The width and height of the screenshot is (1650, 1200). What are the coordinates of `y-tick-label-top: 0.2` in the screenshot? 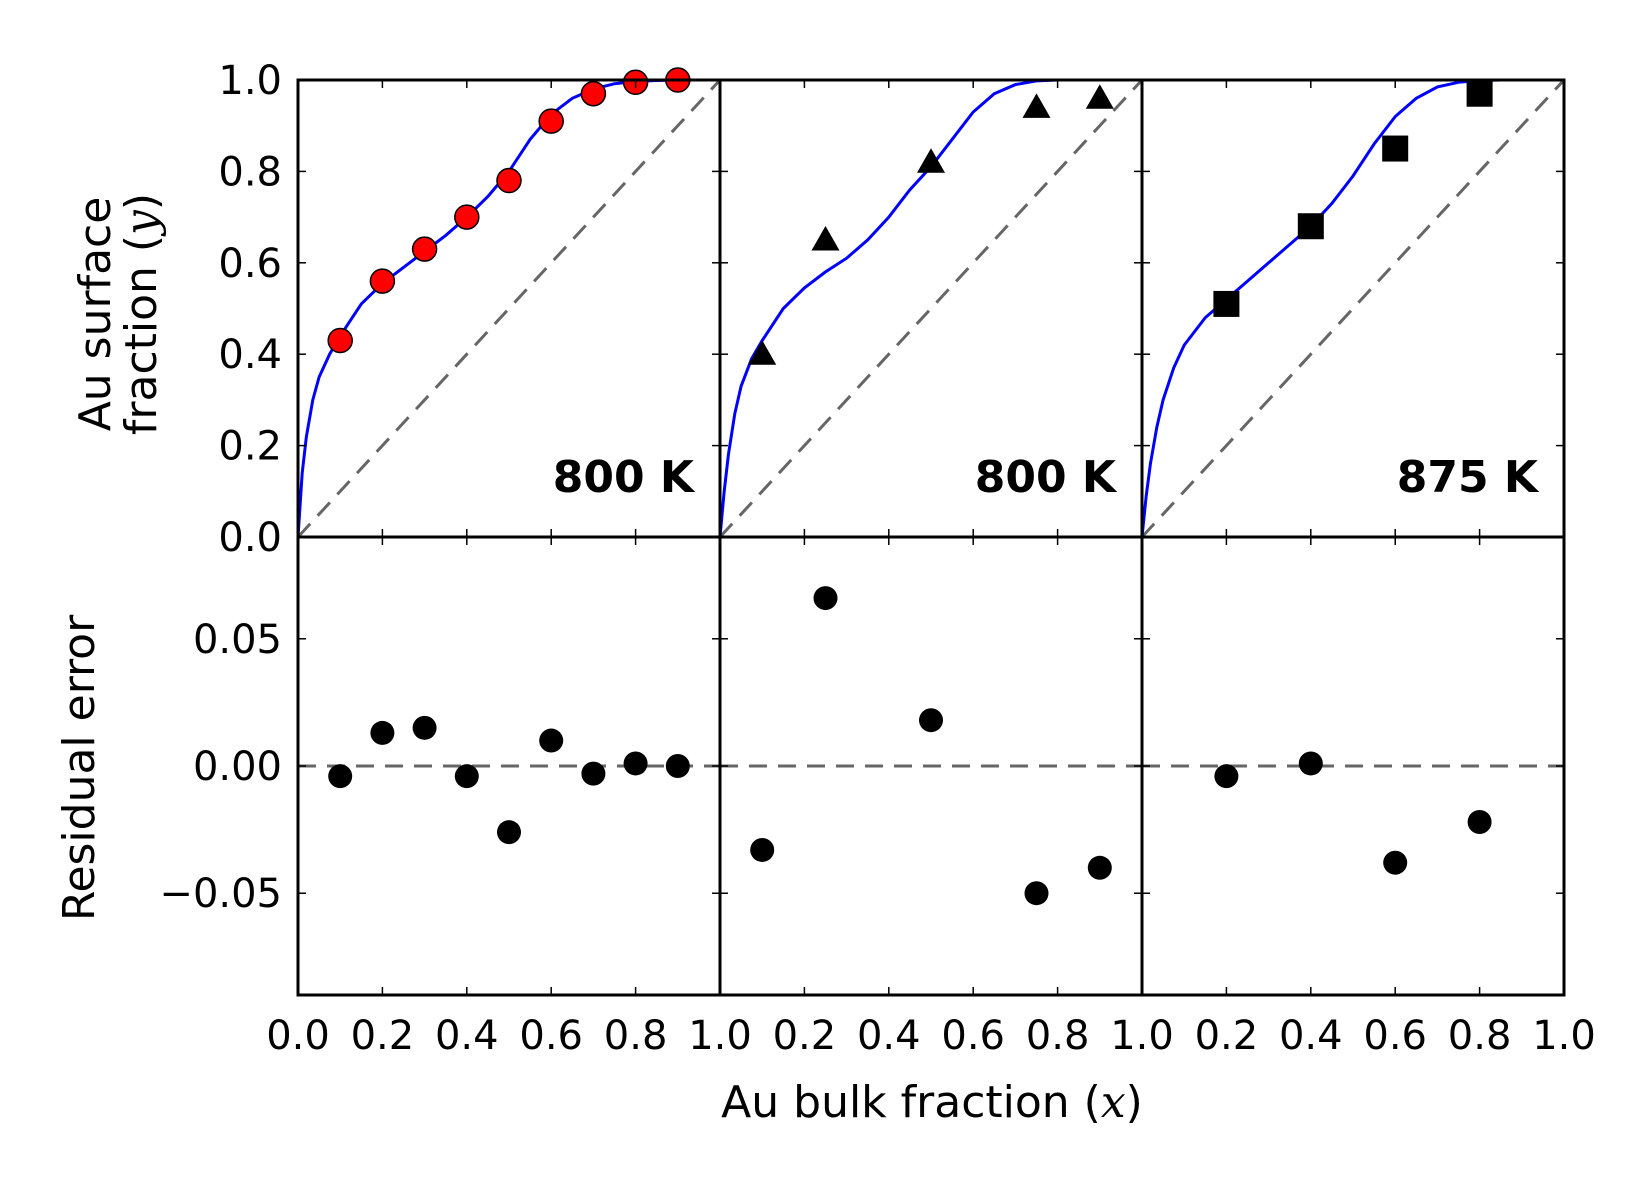 It's located at (250, 447).